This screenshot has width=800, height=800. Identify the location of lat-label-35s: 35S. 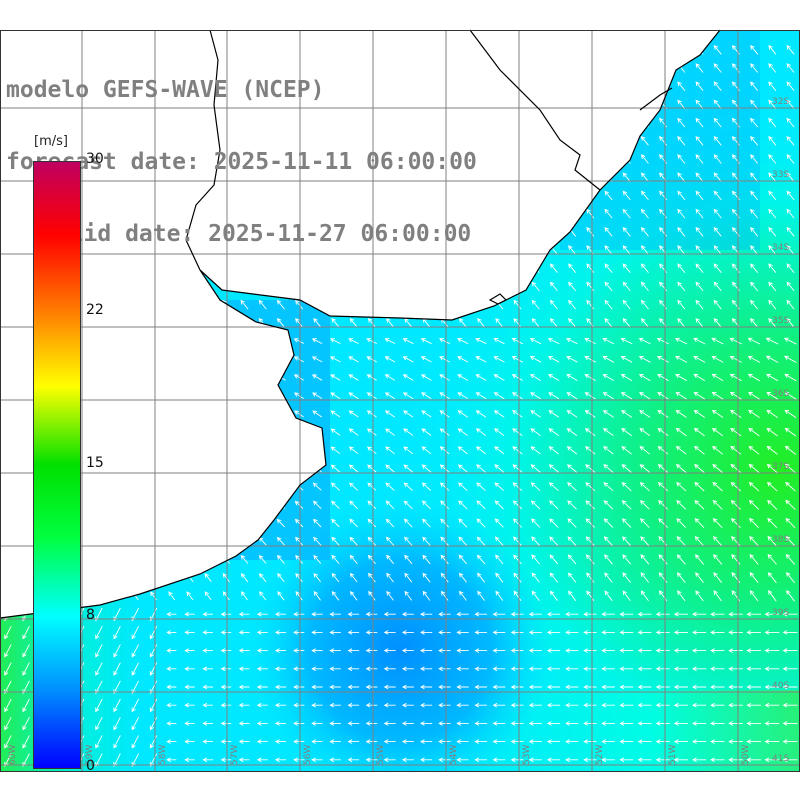
(780, 321).